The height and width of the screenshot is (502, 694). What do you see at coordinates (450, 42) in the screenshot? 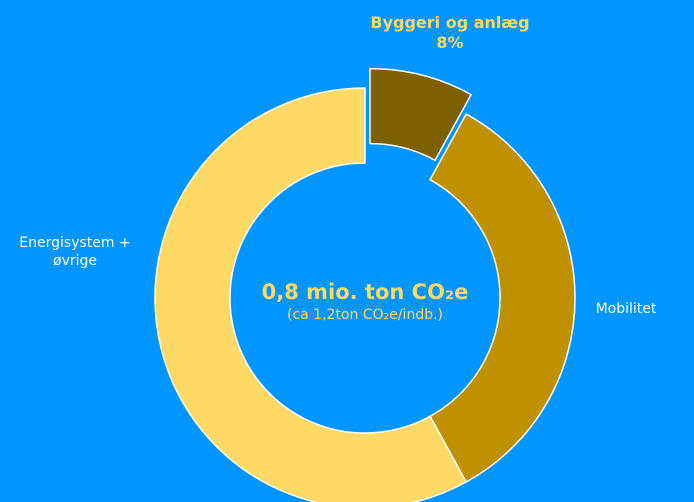
I see `value-label: 8%` at bounding box center [450, 42].